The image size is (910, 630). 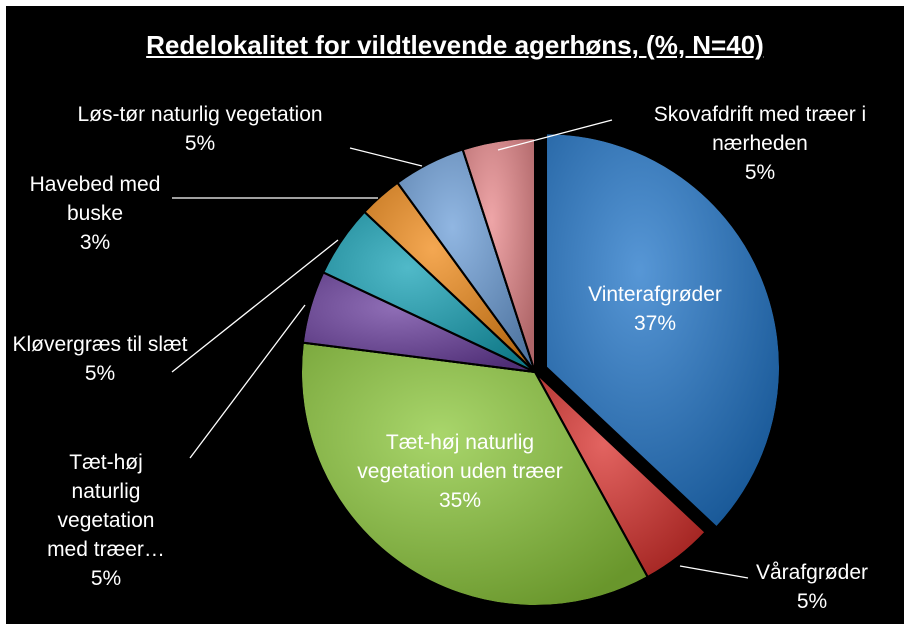 What do you see at coordinates (100, 344) in the screenshot?
I see `category-label: Kløvergræs til slæt` at bounding box center [100, 344].